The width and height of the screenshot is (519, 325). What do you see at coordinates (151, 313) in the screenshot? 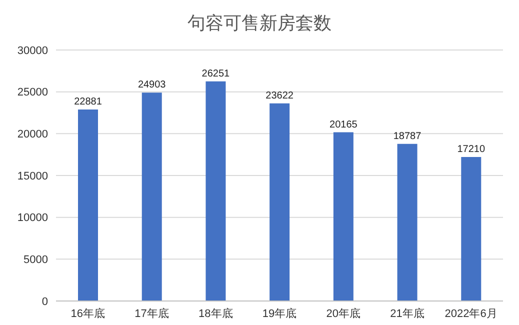
I see `x-tick-label: 17年底` at bounding box center [151, 313].